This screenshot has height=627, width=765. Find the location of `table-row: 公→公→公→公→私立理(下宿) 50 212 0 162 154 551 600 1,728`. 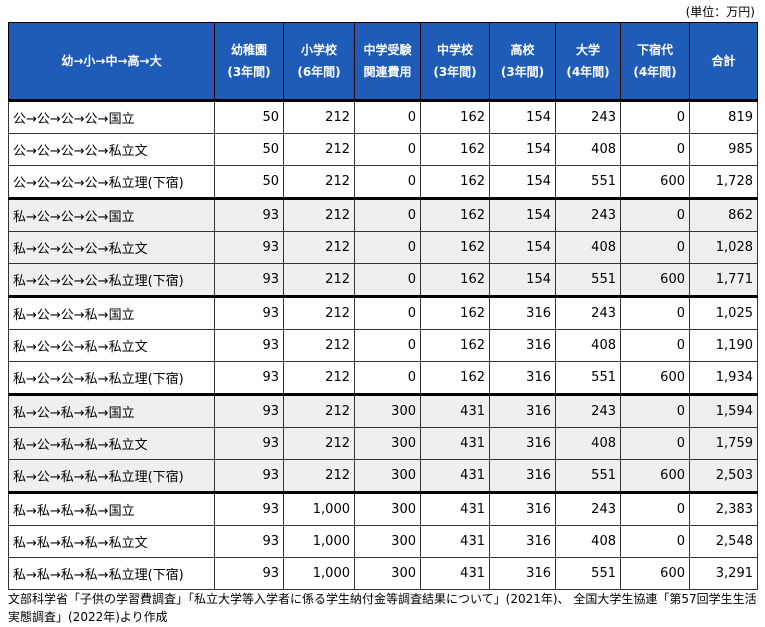

table-row: 公→公→公→公→私立理(下宿) 50 212 0 162 154 551 600 1,728 is located at coordinates (383, 182).